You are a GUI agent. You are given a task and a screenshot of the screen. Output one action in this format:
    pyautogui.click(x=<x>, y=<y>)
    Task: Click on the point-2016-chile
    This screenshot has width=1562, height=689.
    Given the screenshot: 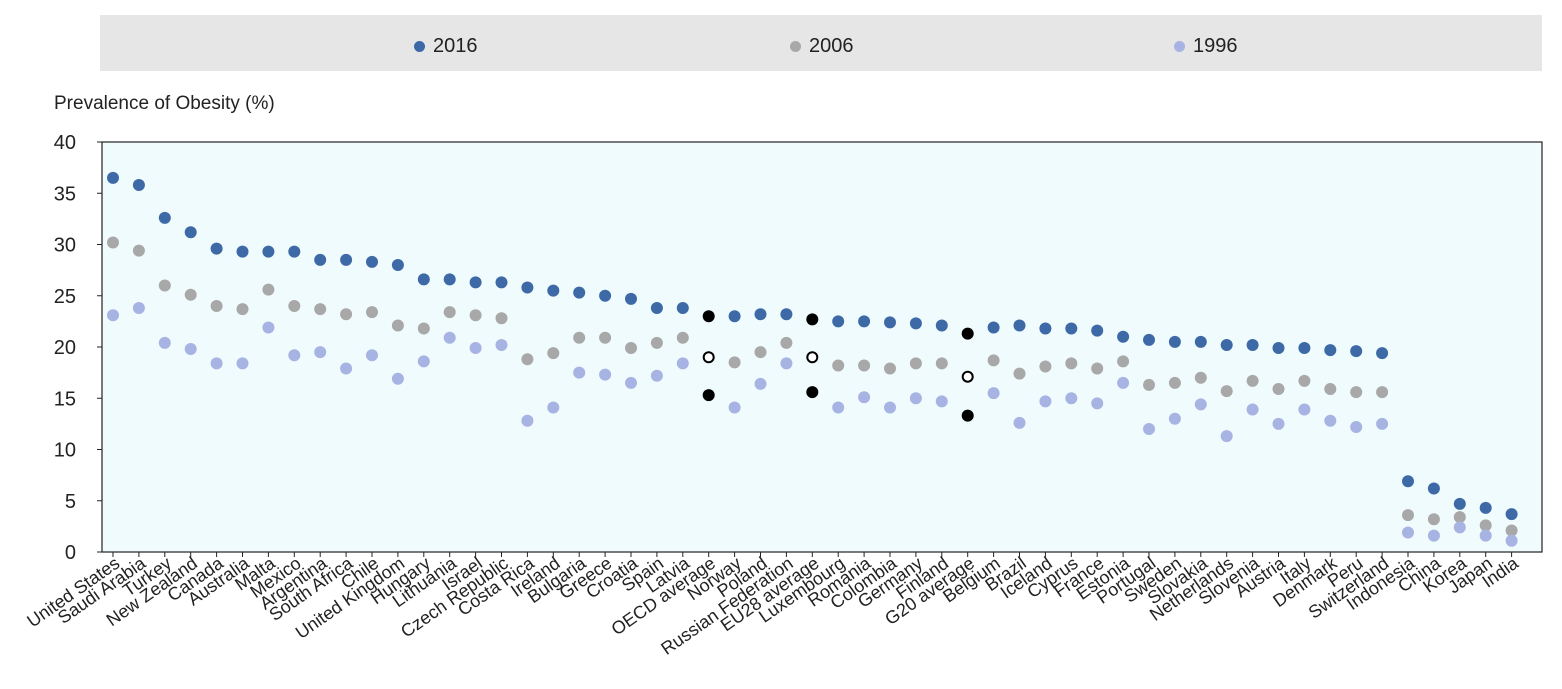 What is the action you would take?
    pyautogui.click(x=372, y=261)
    